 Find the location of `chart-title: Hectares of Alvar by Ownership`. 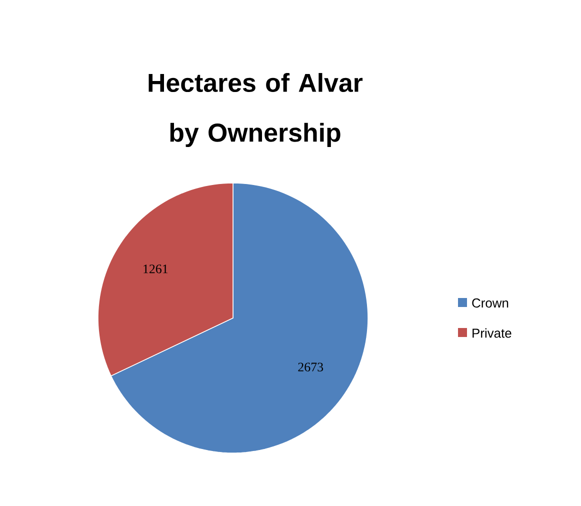

chart-title: Hectares of Alvar by Ownership is located at coordinates (255, 110).